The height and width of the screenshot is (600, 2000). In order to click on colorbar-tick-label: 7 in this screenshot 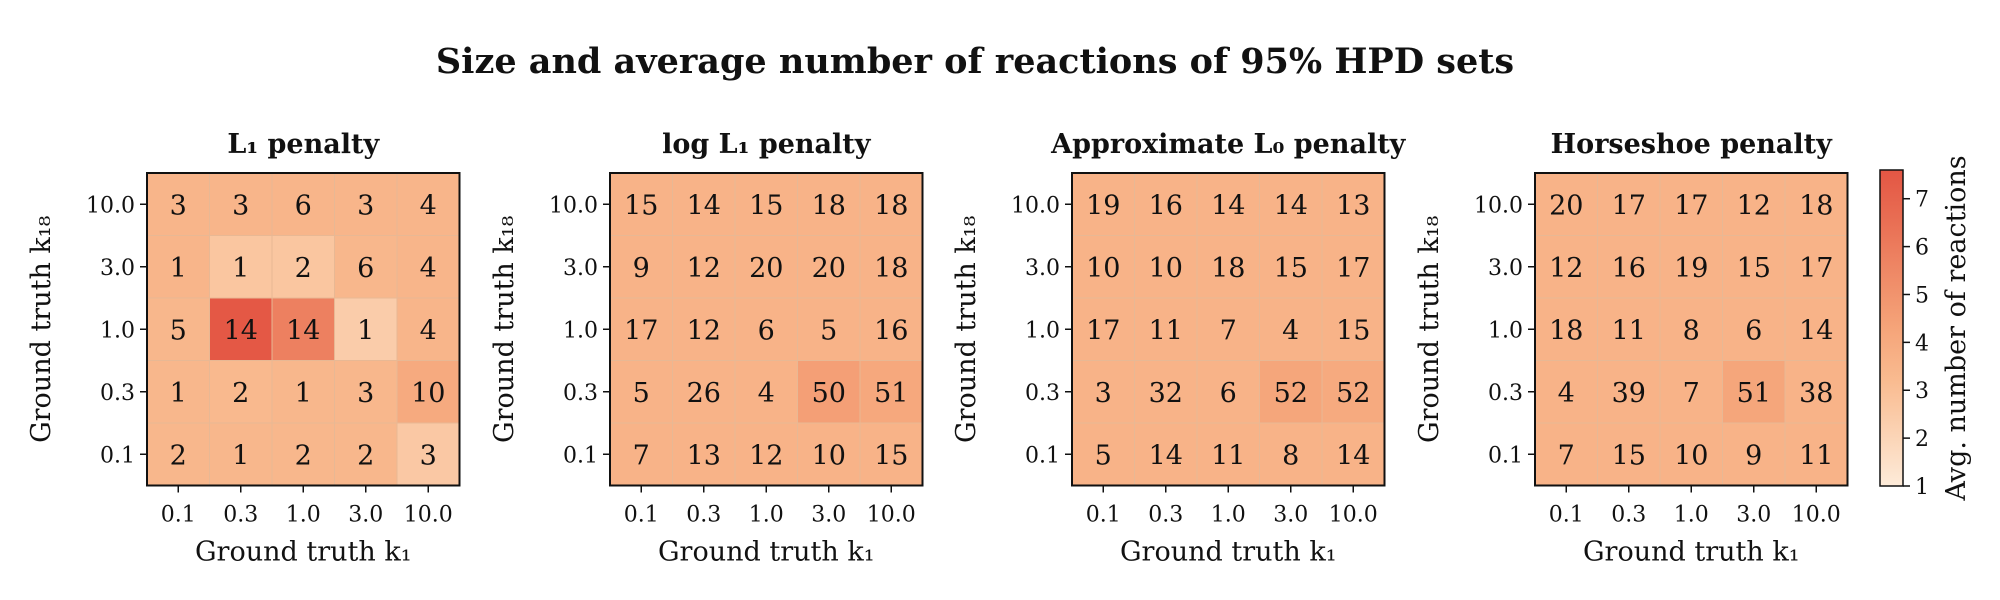, I will do `click(1922, 200)`.